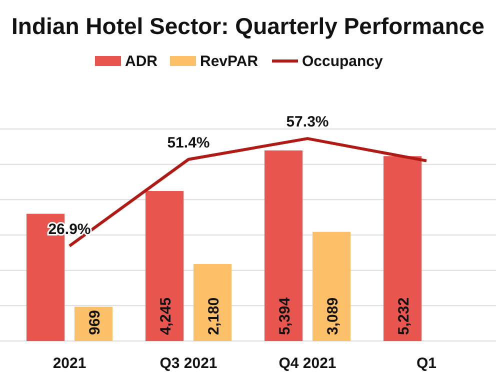 The width and height of the screenshot is (496, 380). Describe the element at coordinates (214, 316) in the screenshot. I see `data-label: 2,180` at that location.